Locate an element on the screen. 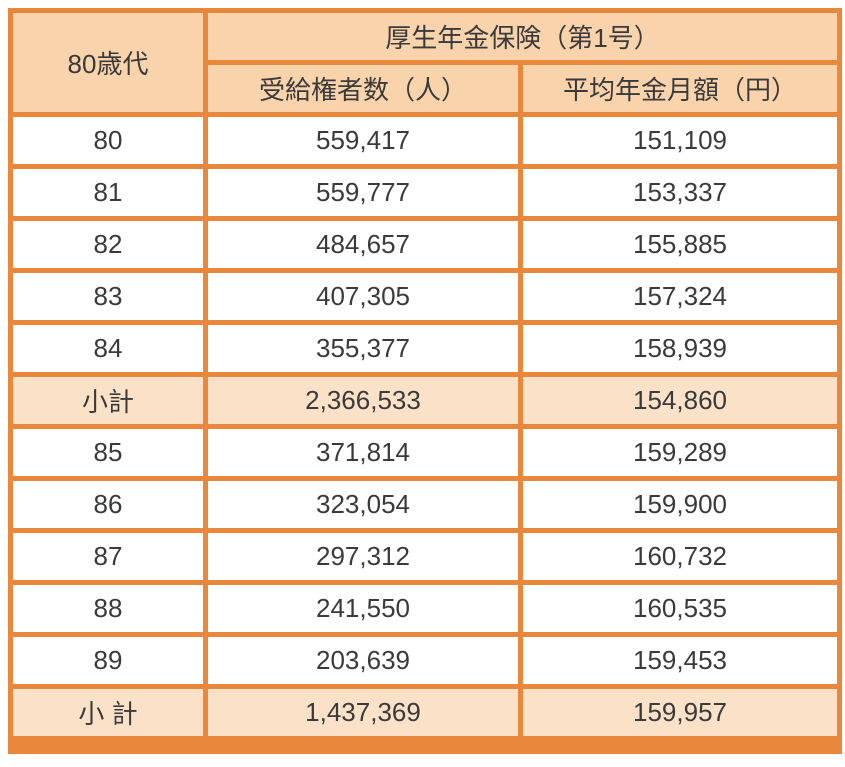 Image resolution: width=845 pixels, height=767 pixels. age-cell: 86 is located at coordinates (108, 504).